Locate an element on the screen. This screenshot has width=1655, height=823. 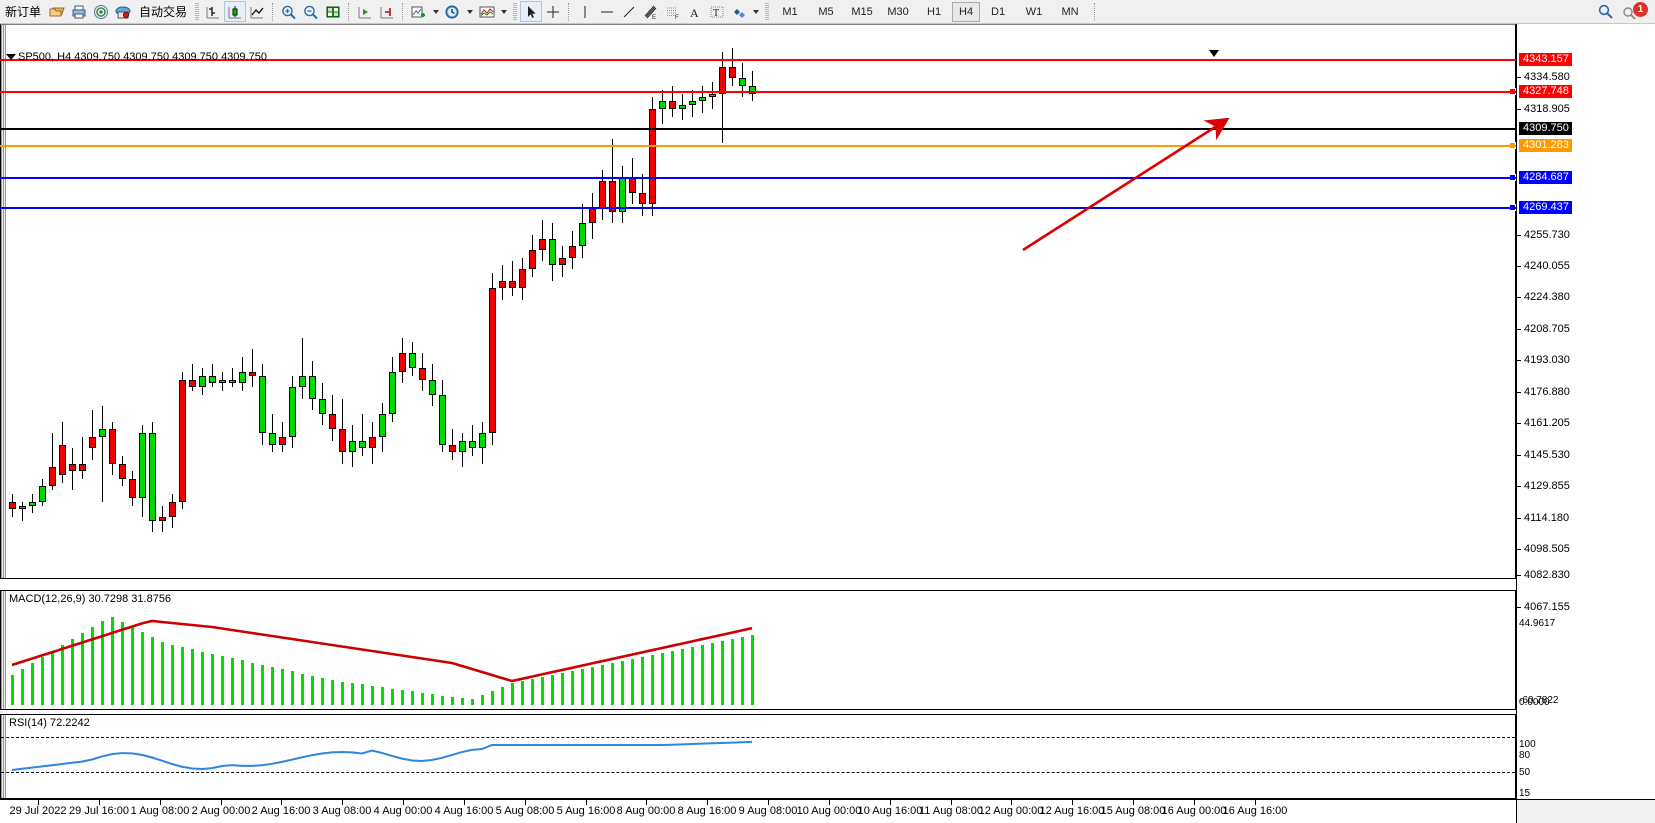
alert-icon is located at coordinates (1630, 12).